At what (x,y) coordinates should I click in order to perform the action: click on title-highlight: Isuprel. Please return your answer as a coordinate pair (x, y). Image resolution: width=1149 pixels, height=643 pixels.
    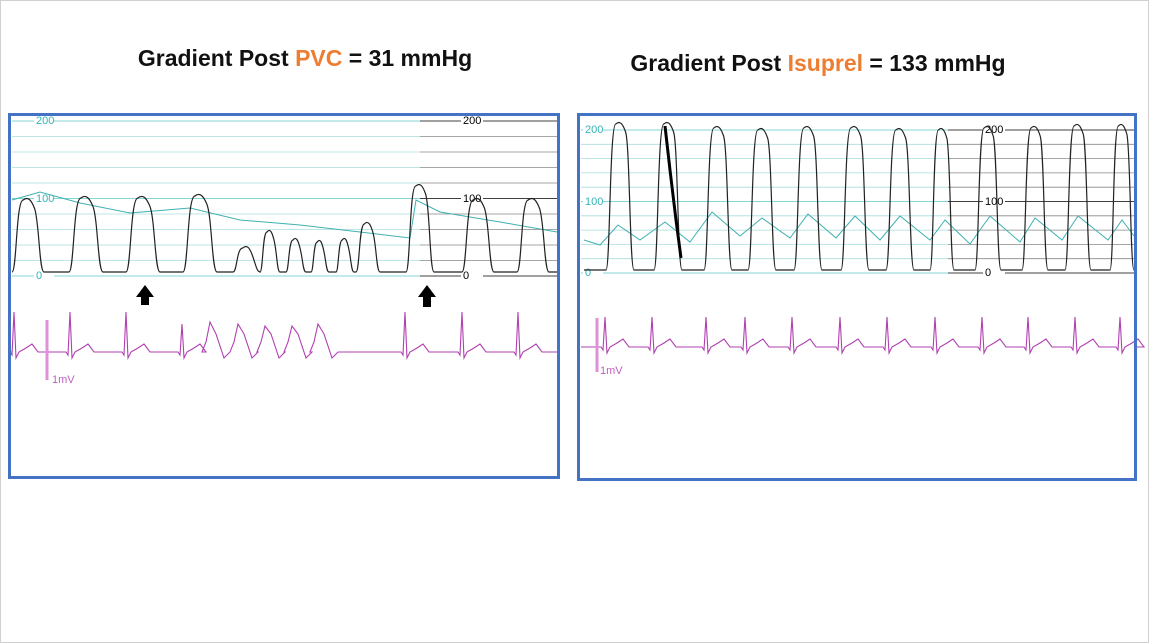
    Looking at the image, I should click on (825, 63).